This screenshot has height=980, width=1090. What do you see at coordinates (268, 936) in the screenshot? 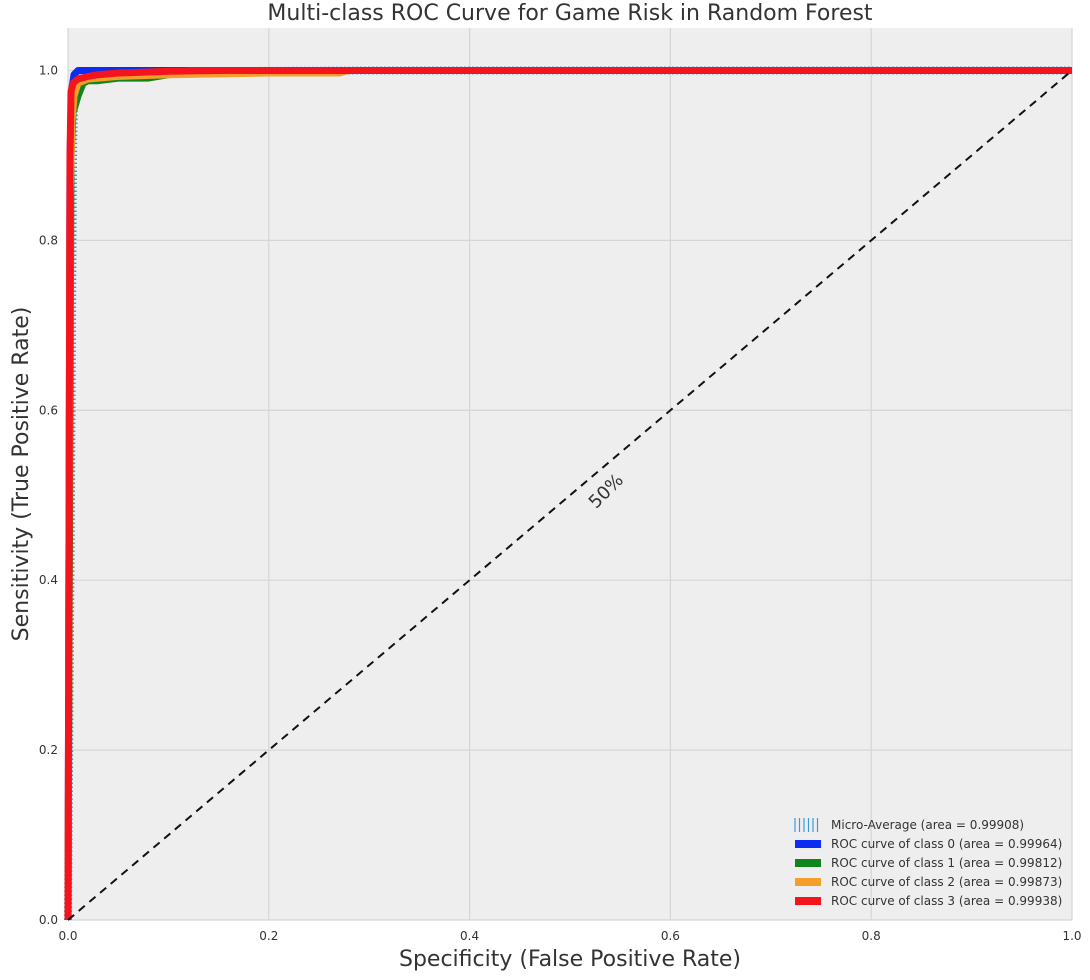
I see `x-tick-label: 0.2` at bounding box center [268, 936].